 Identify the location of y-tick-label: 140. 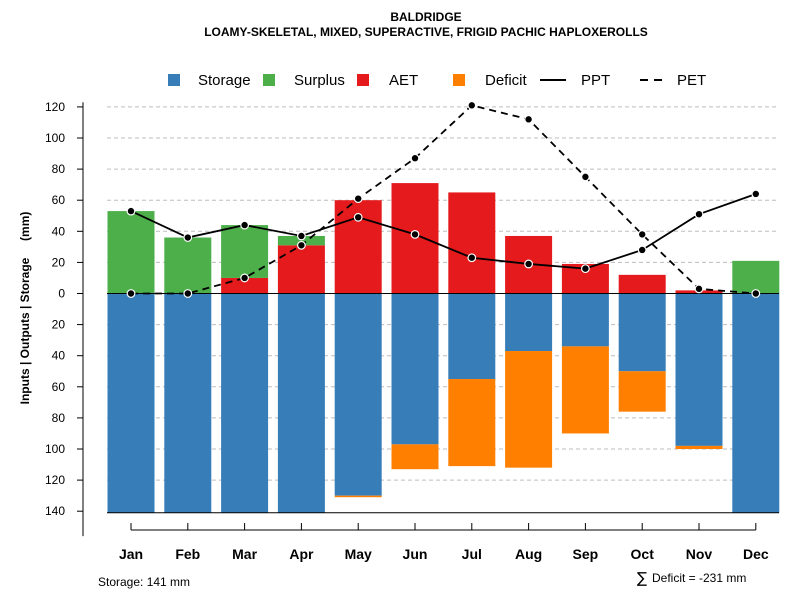
(55, 511).